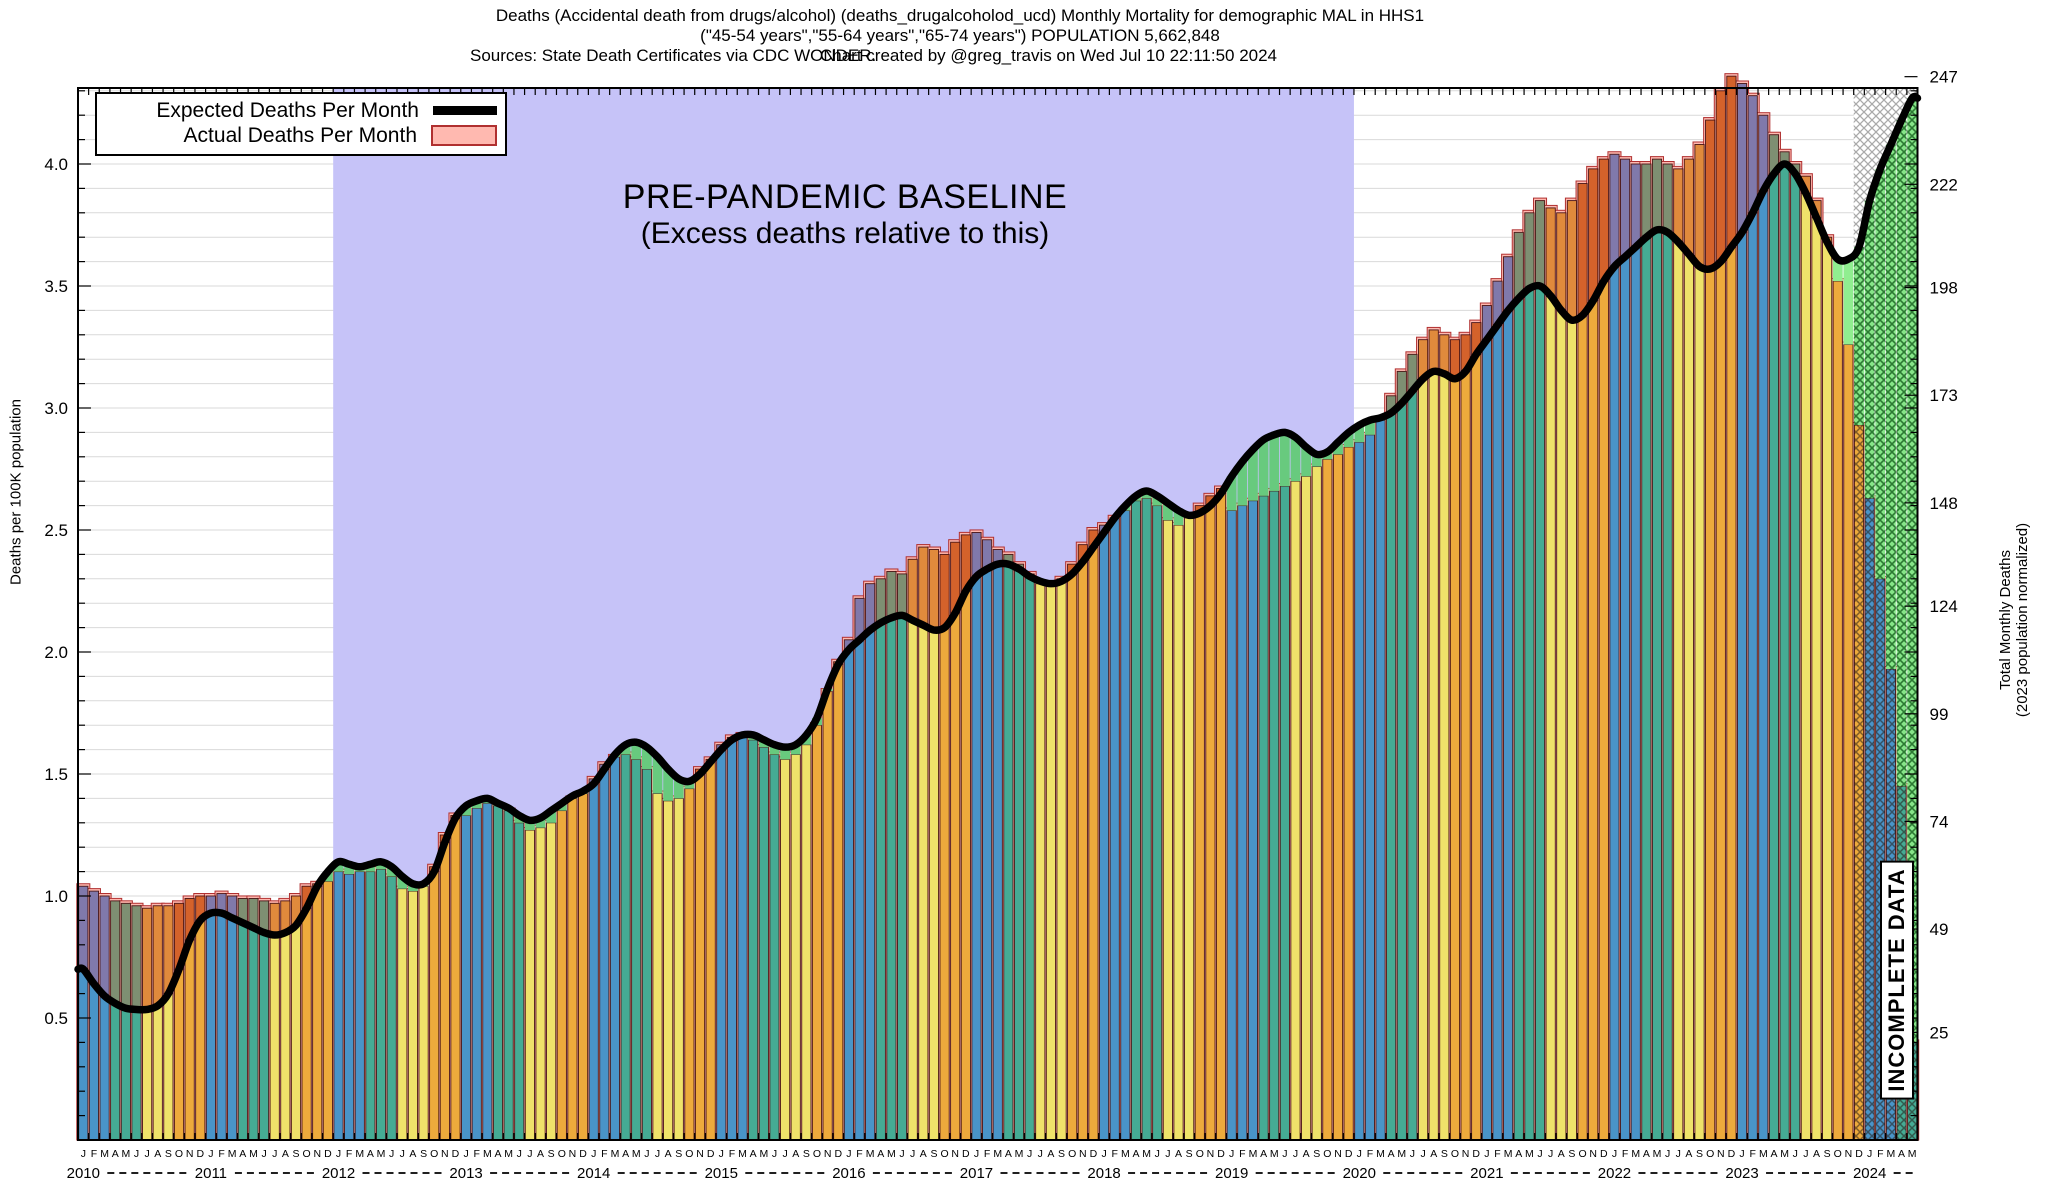 The width and height of the screenshot is (2048, 1200). Describe the element at coordinates (848, 1173) in the screenshot. I see `year-label: 2016` at that location.